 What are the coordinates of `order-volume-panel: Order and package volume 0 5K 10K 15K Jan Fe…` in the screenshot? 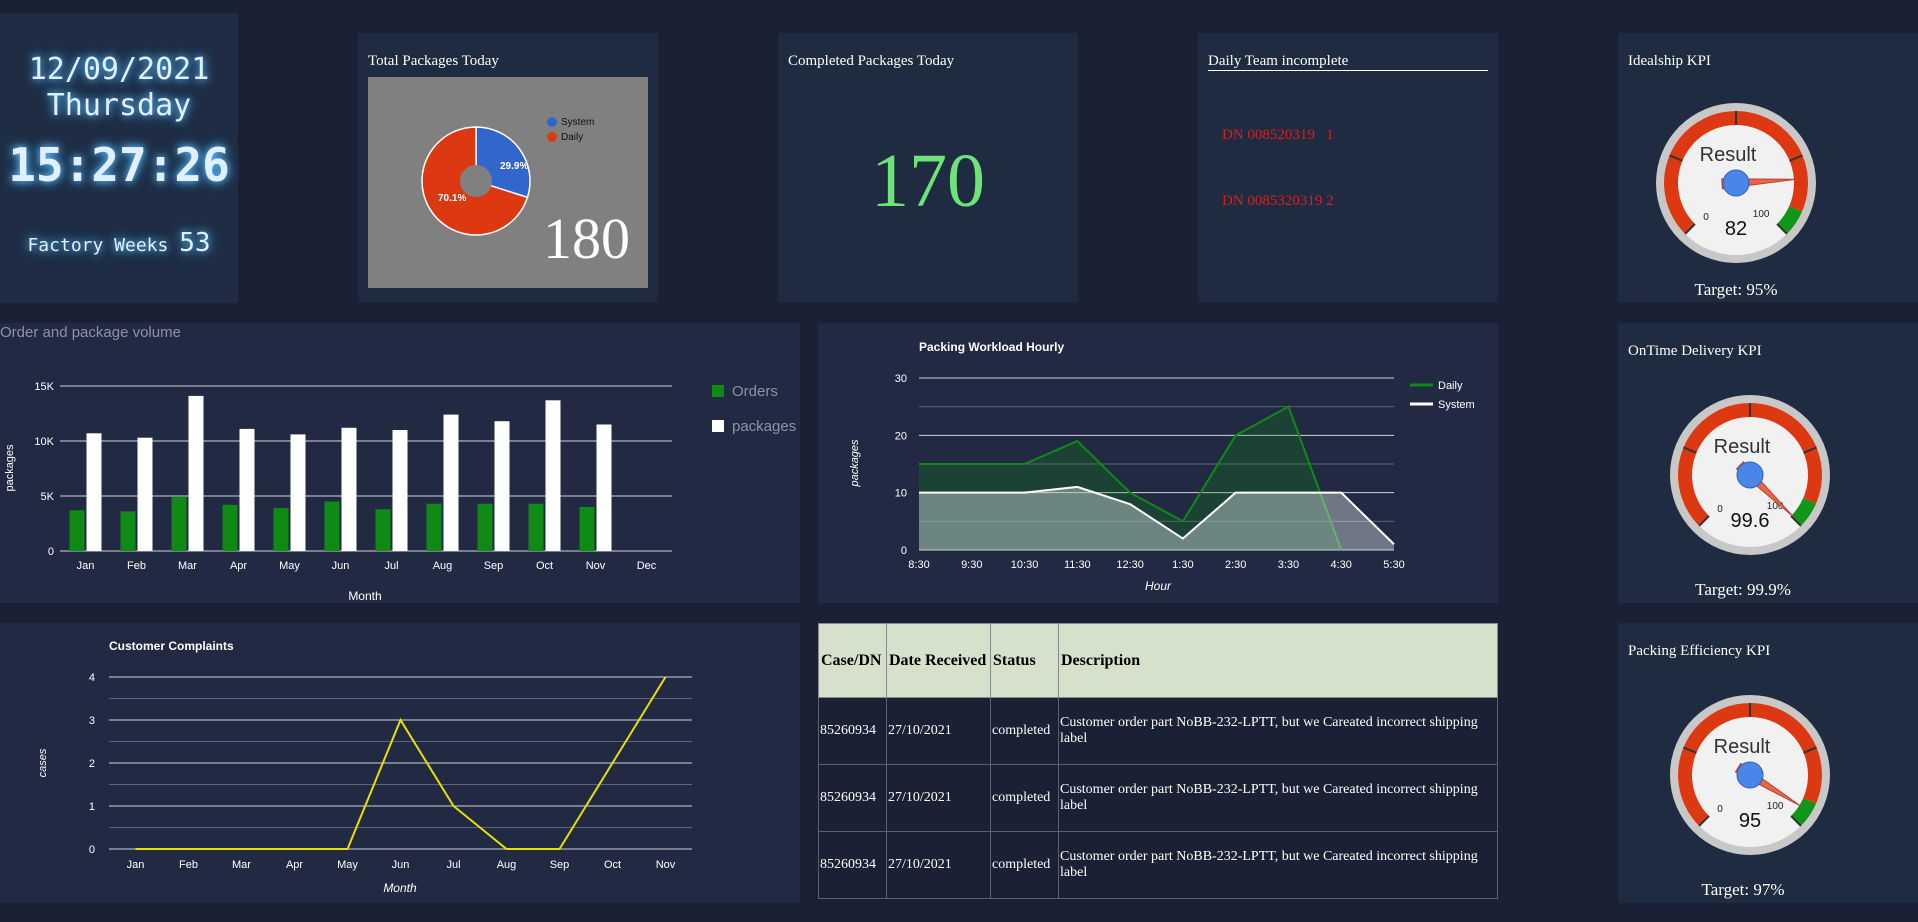 It's located at (400, 463).